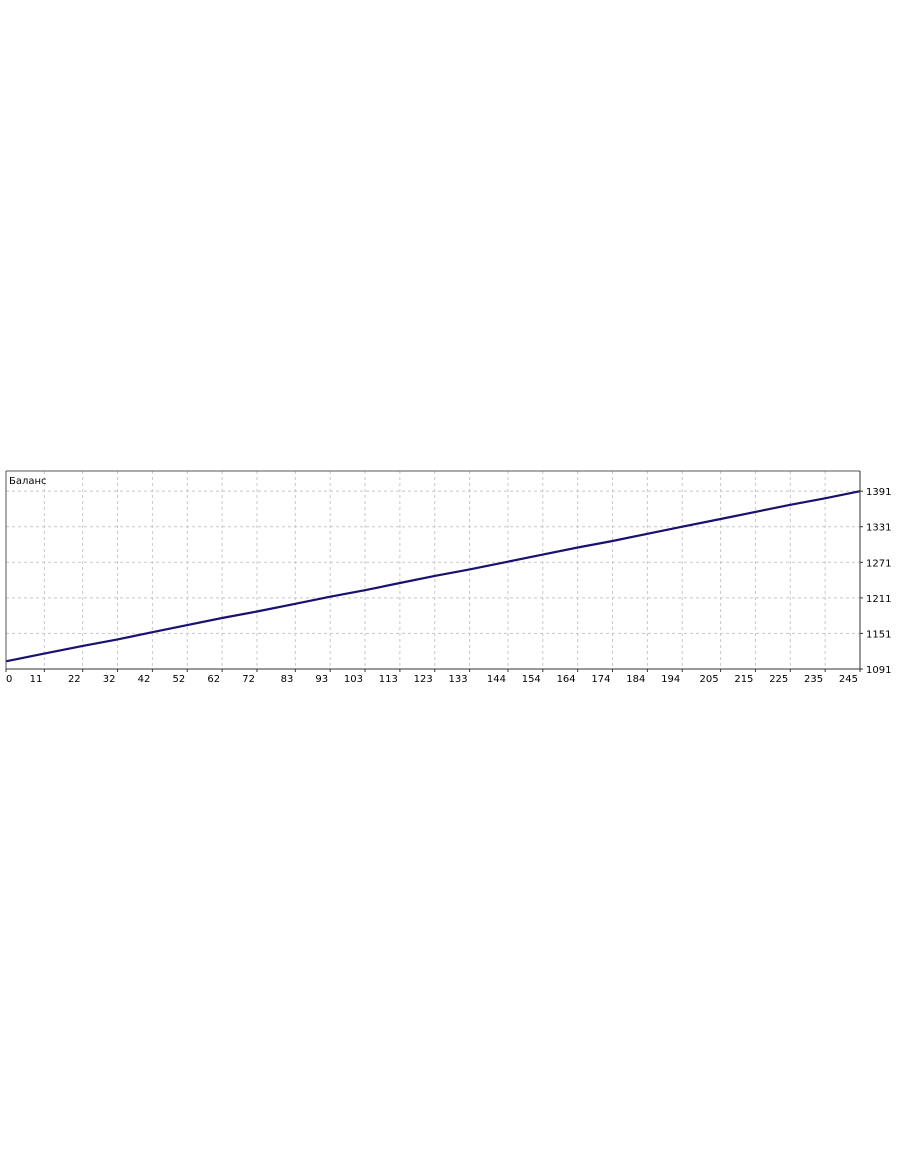 The width and height of the screenshot is (910, 1155). I want to click on x-tick-label: 32, so click(109, 679).